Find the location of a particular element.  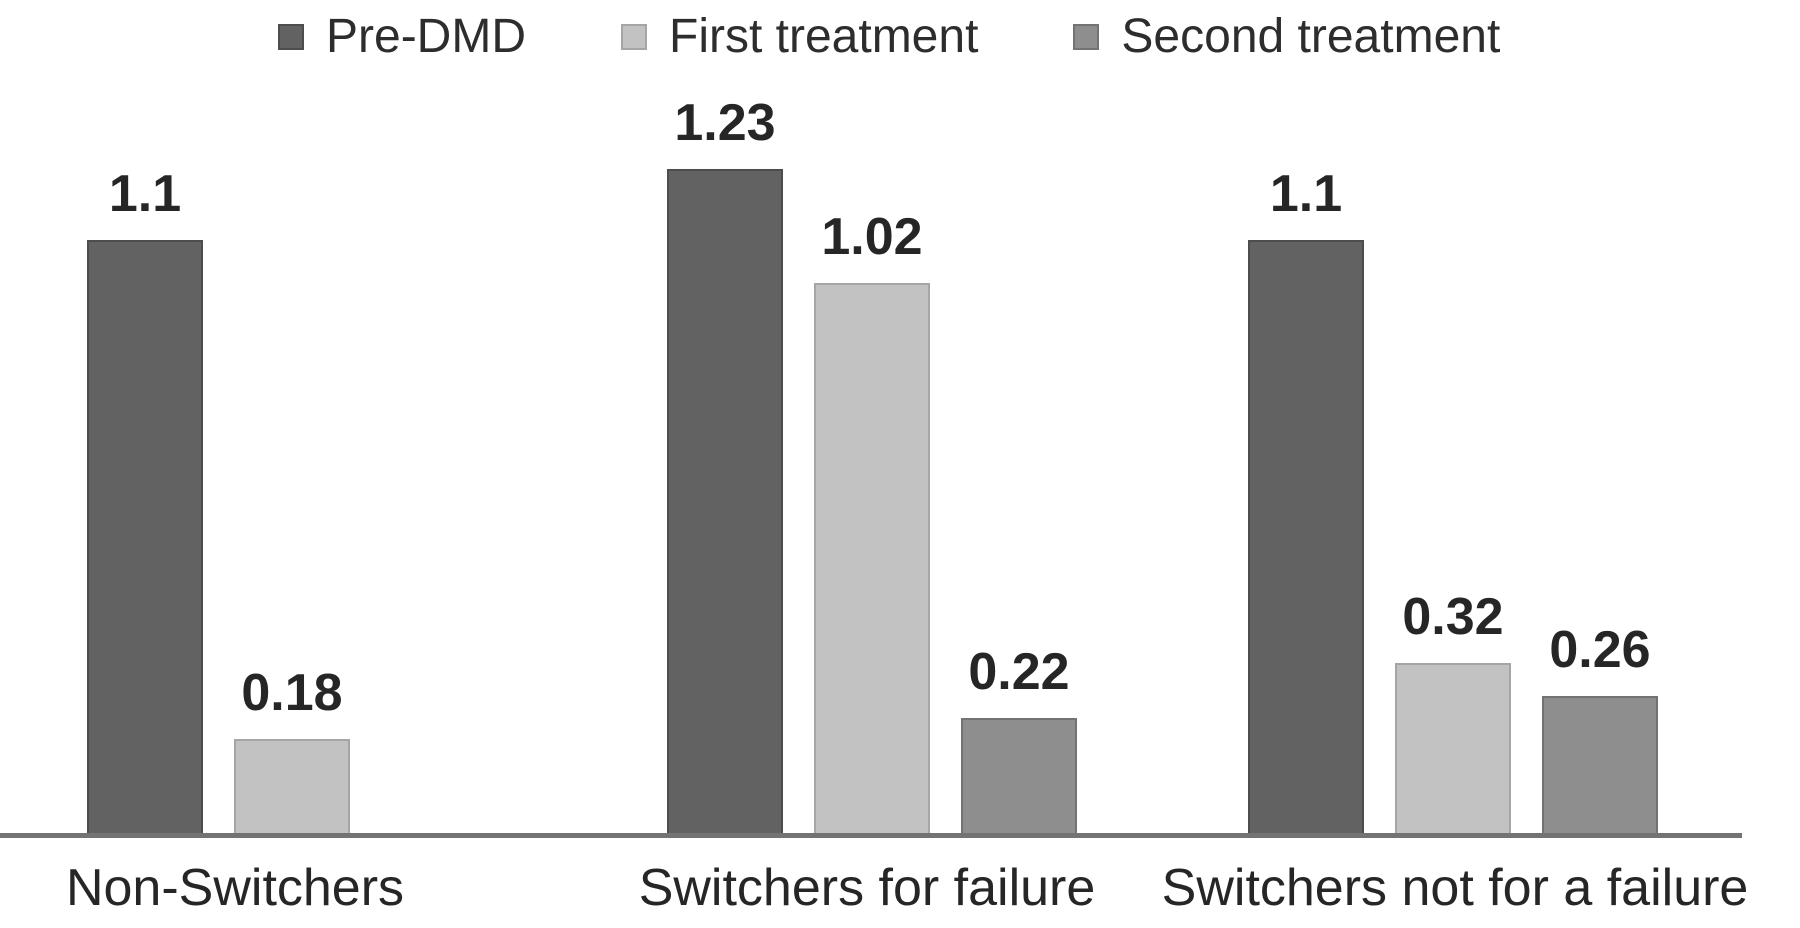

value-label: 1.23 is located at coordinates (725, 123).